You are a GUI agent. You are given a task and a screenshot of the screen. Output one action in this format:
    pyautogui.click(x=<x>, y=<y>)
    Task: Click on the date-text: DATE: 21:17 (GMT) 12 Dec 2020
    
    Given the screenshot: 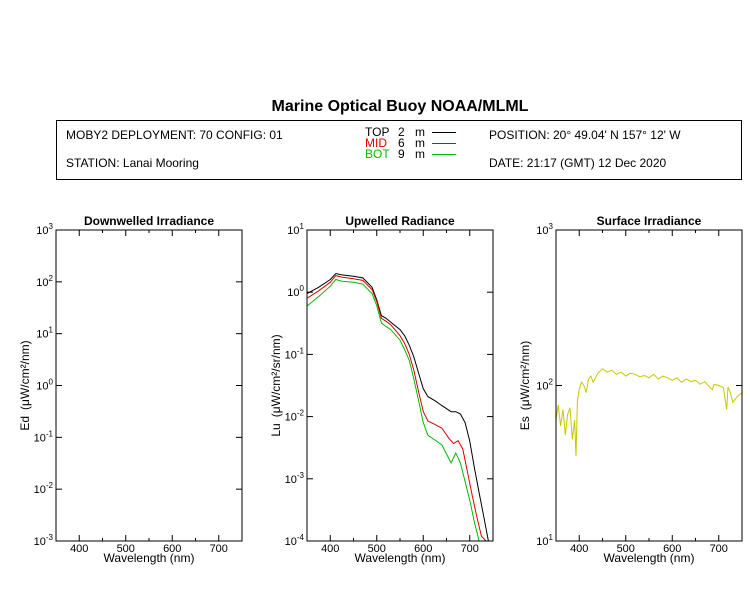 What is the action you would take?
    pyautogui.click(x=578, y=163)
    